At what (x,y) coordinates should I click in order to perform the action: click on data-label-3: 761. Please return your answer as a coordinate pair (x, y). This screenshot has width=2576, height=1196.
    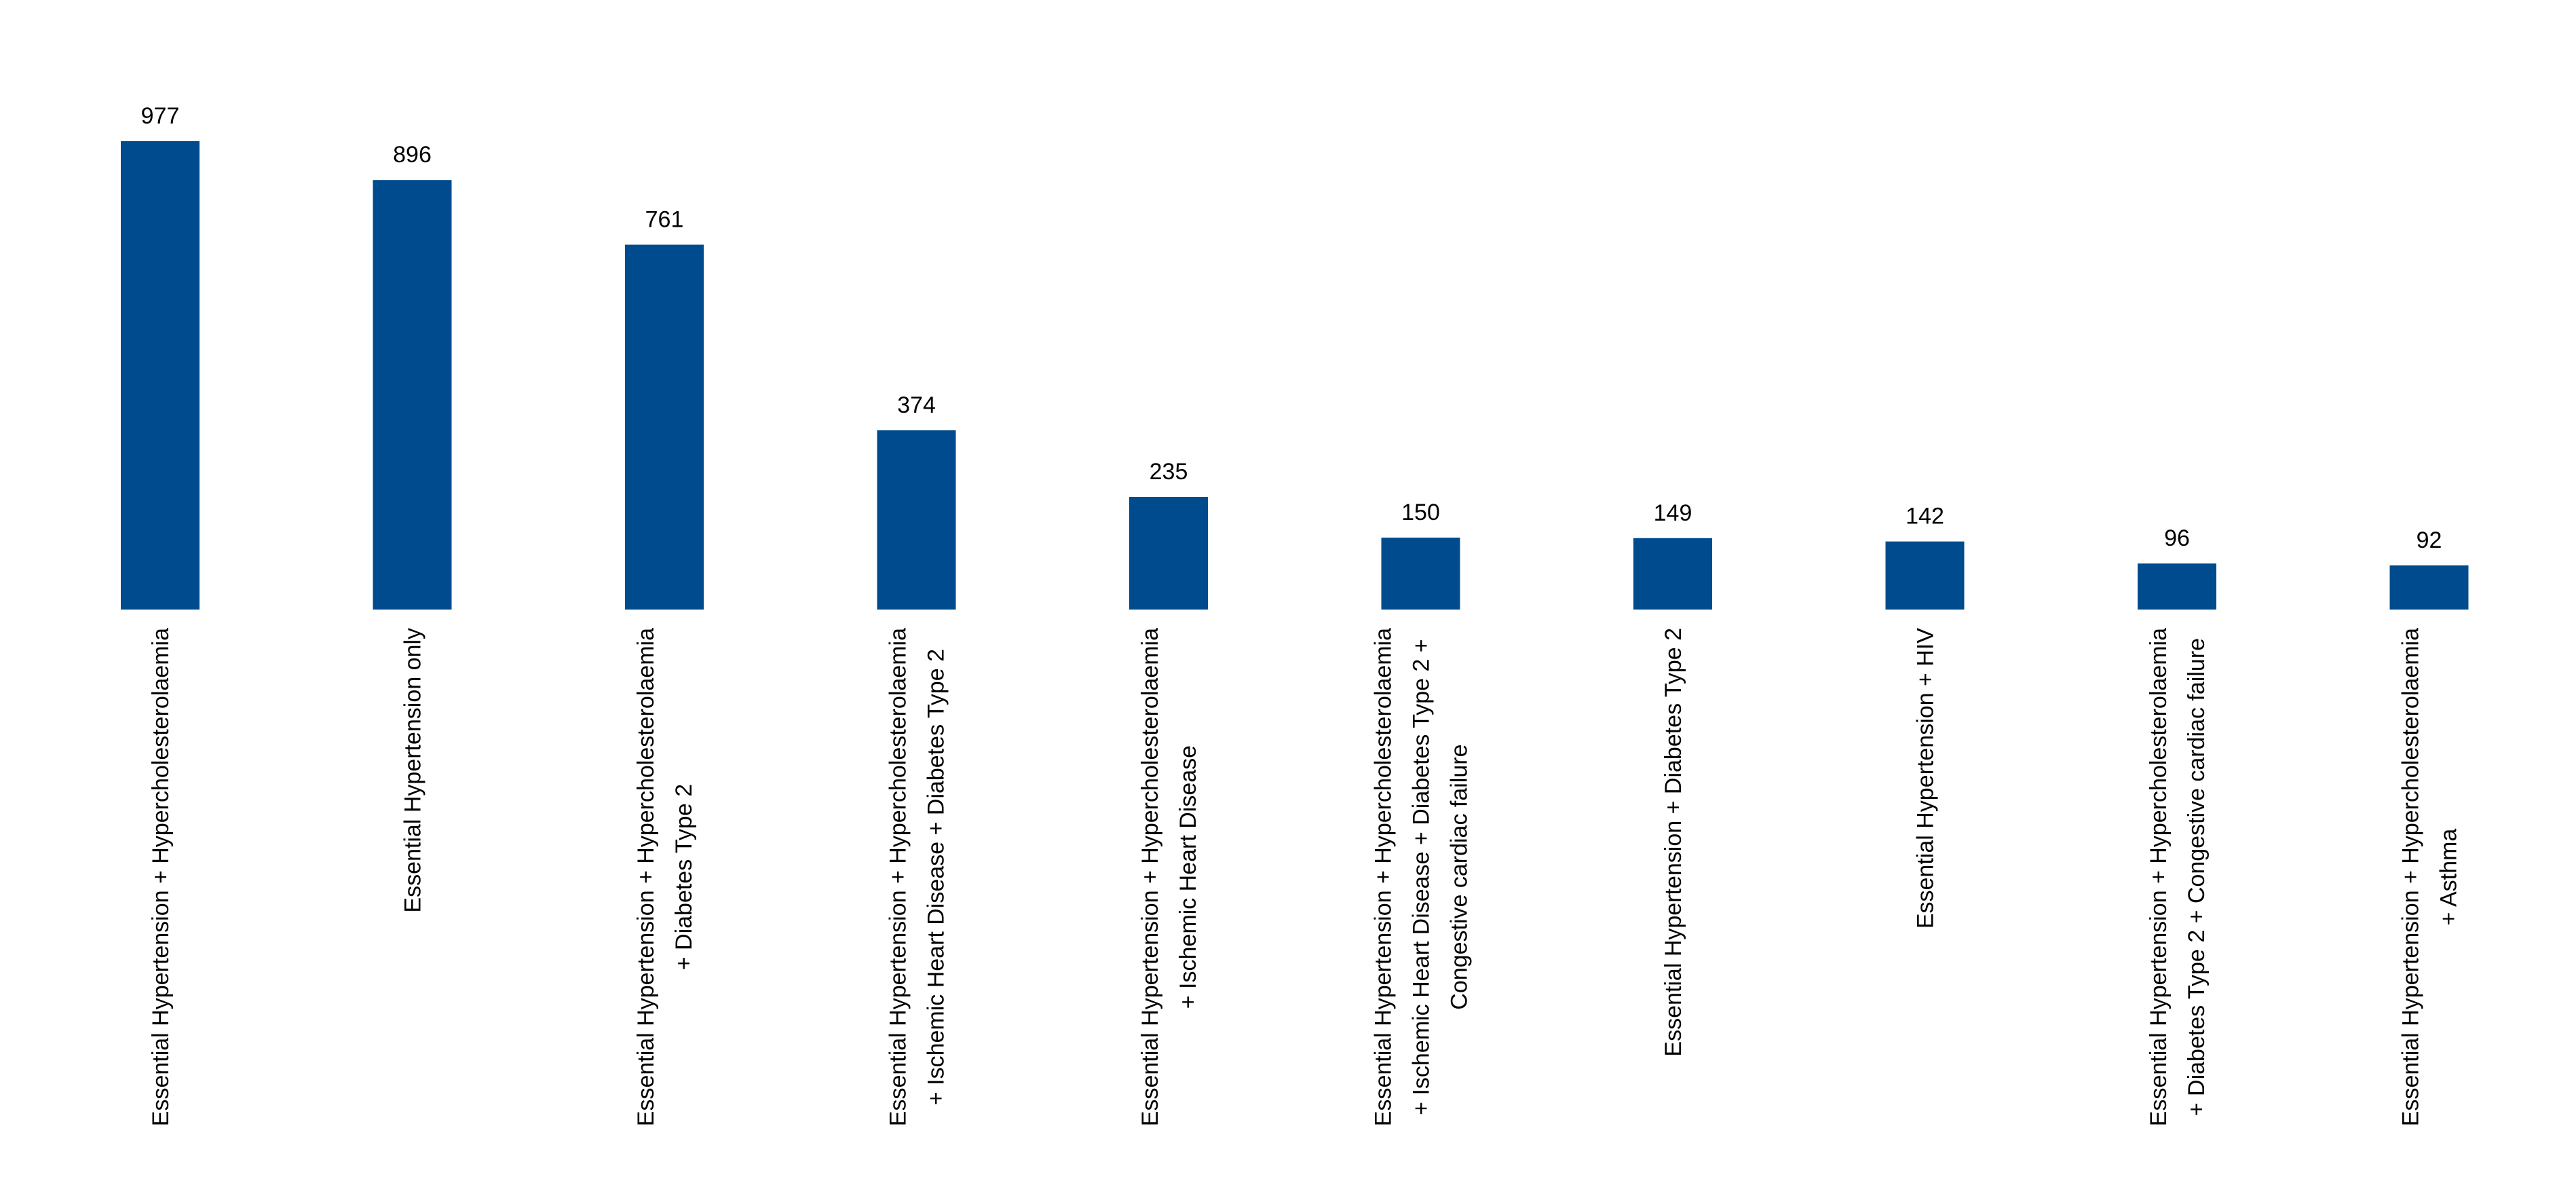
    Looking at the image, I should click on (664, 220).